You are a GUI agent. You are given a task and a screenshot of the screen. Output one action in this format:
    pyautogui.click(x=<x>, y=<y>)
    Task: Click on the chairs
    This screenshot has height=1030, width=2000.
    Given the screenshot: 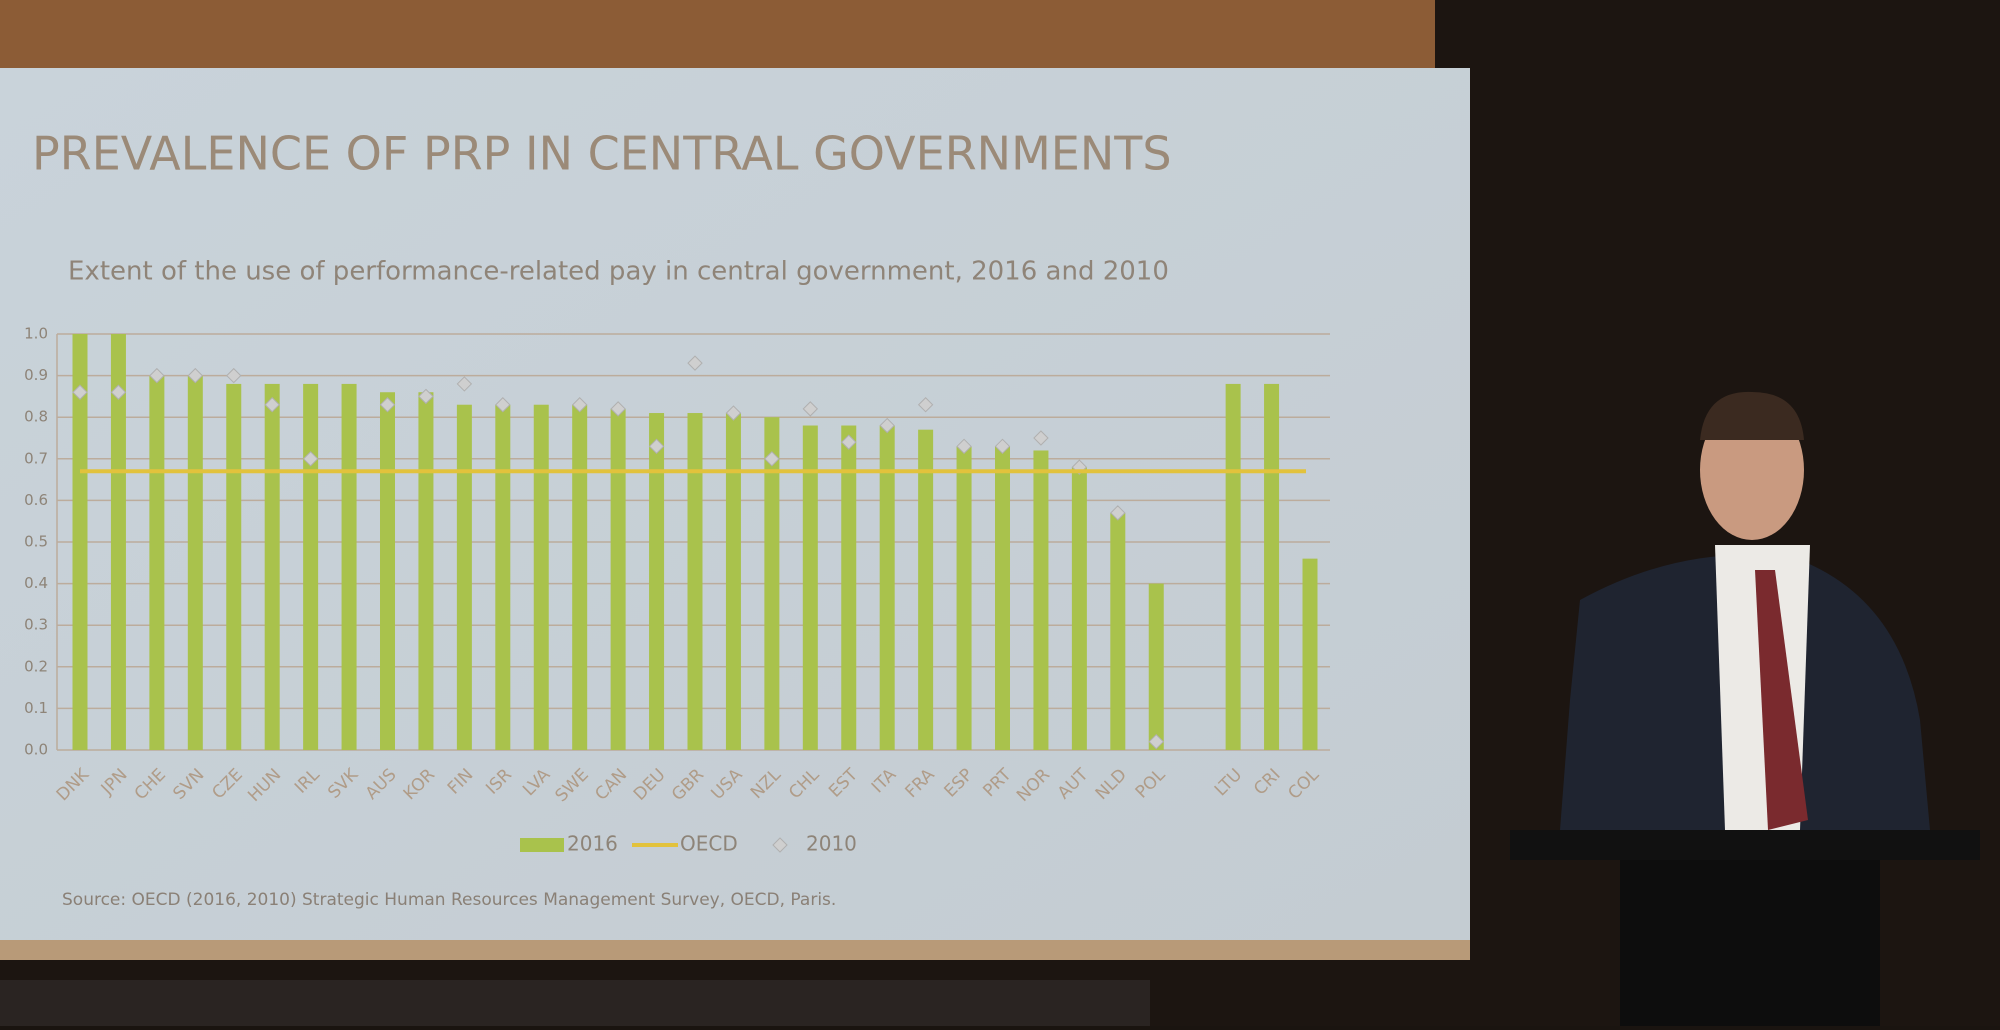 What is the action you would take?
    pyautogui.click(x=575, y=1003)
    